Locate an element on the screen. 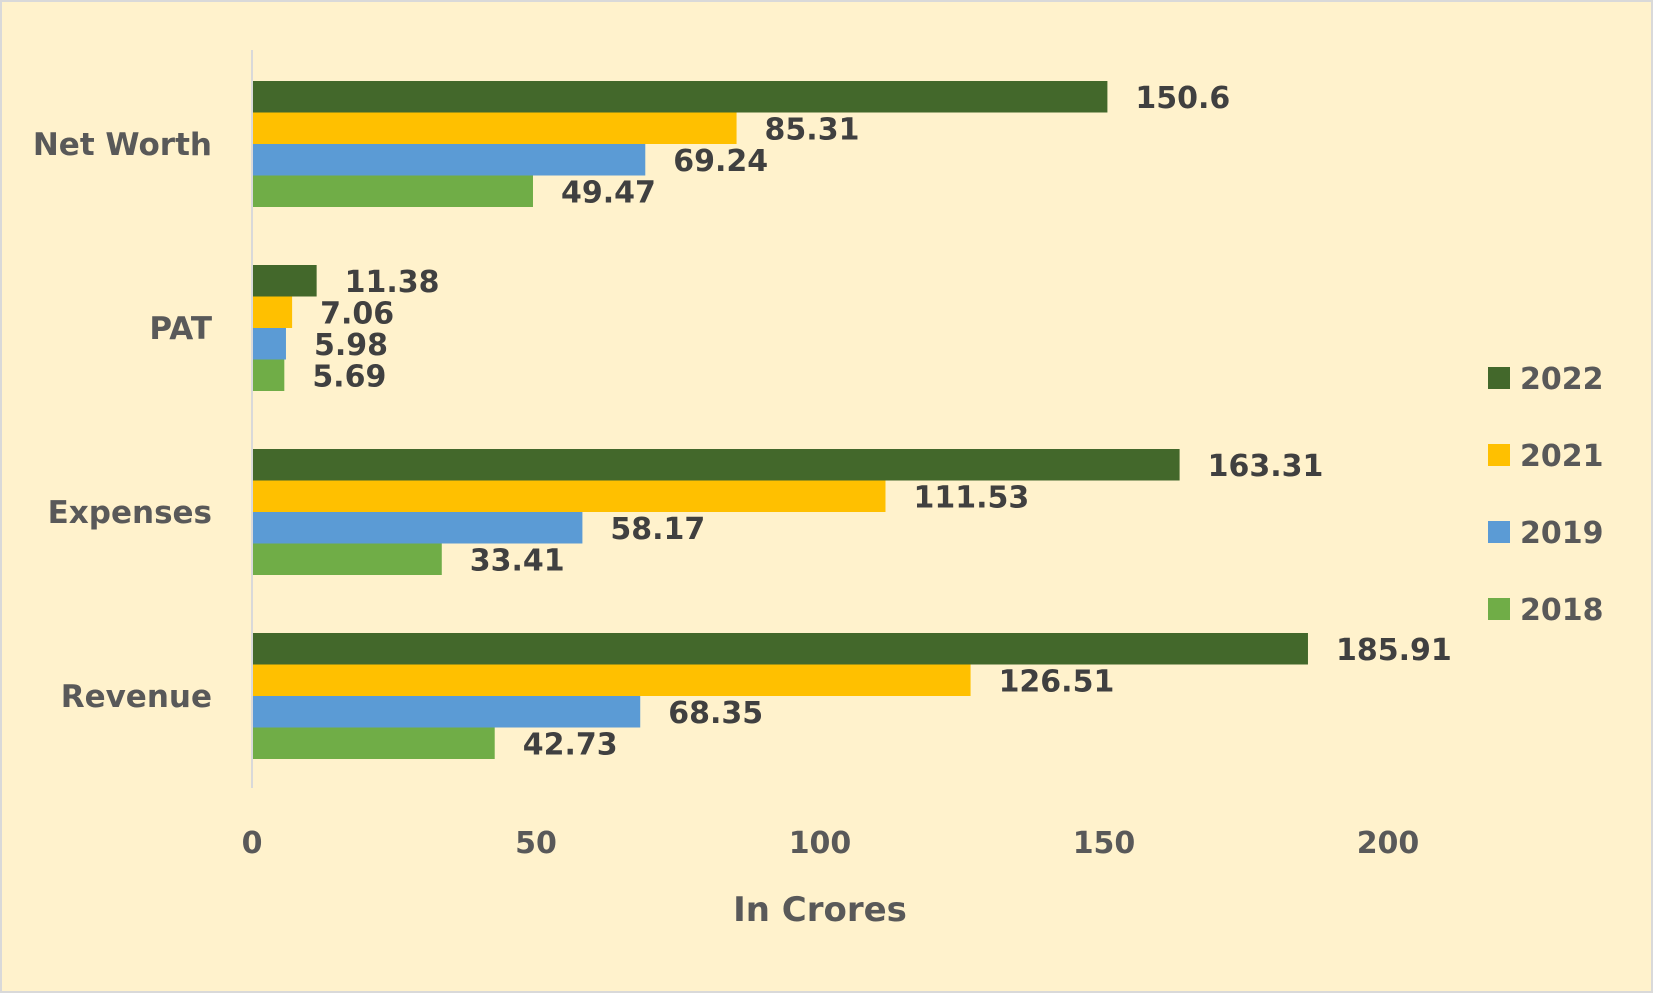 The height and width of the screenshot is (993, 1653). bar-2019-net-worth is located at coordinates (449, 160).